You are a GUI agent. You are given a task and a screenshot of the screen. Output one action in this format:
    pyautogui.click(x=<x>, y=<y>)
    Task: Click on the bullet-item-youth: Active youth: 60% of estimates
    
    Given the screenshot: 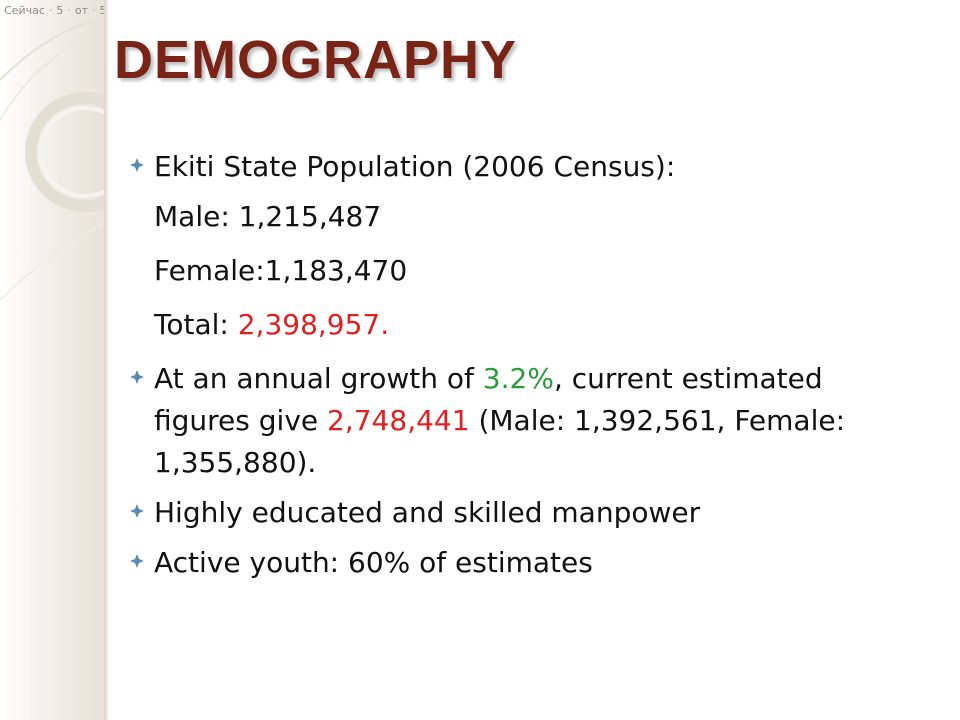 What is the action you would take?
    pyautogui.click(x=525, y=563)
    